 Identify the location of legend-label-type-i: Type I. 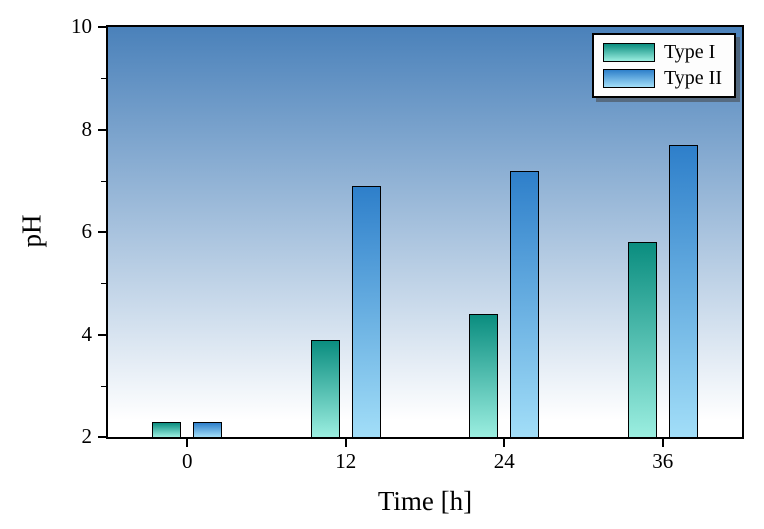
(689, 52).